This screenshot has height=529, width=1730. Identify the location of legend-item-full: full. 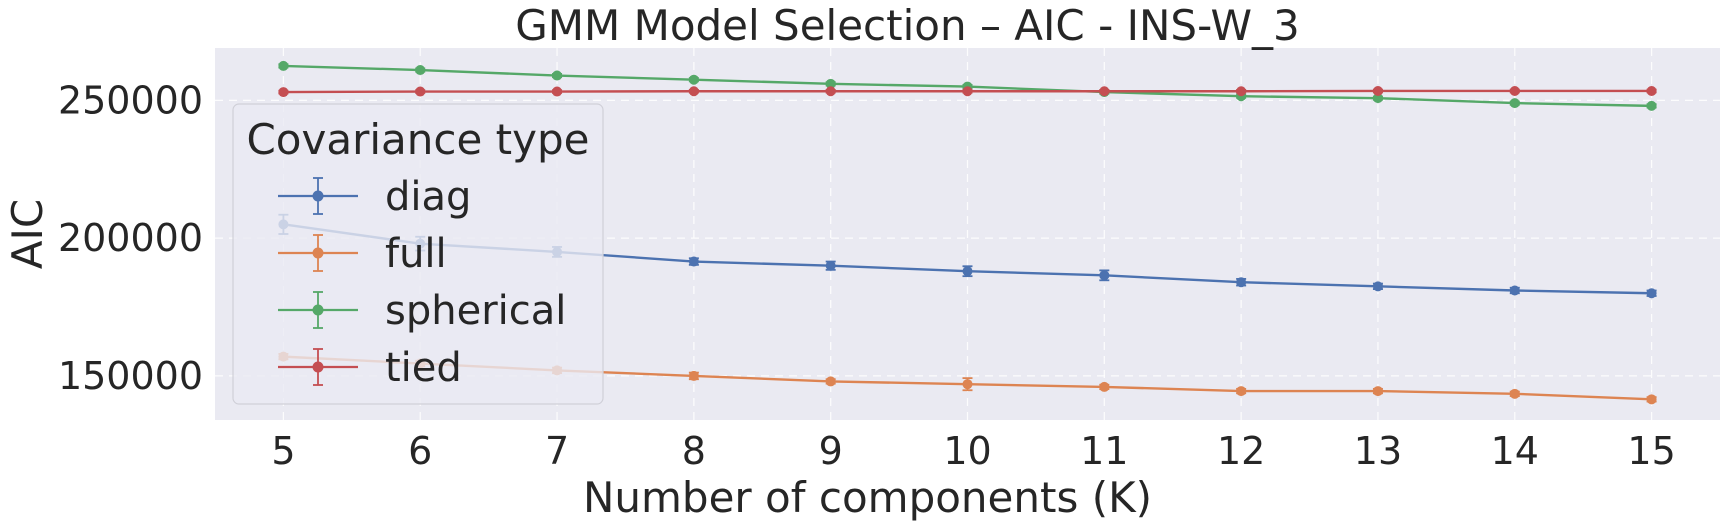
(362, 254).